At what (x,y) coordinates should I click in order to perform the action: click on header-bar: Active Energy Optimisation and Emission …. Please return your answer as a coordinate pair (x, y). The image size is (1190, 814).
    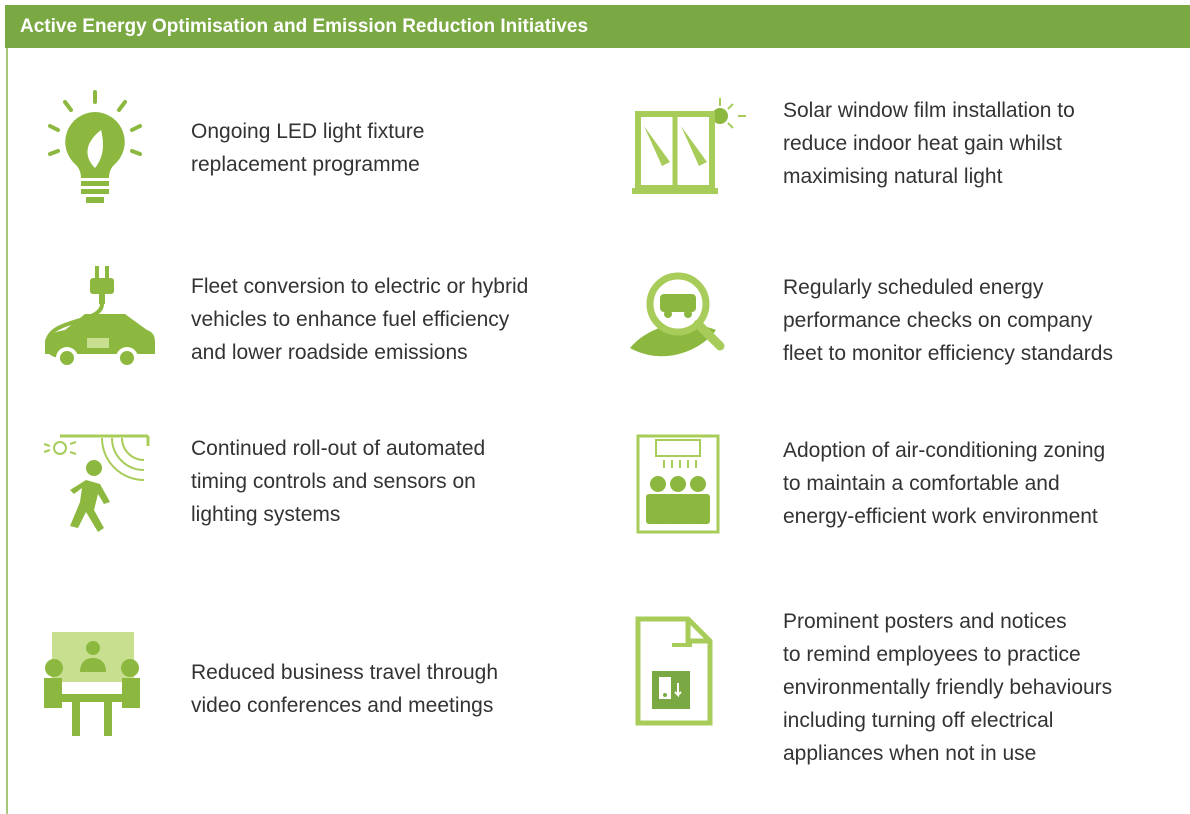
    Looking at the image, I should click on (597, 26).